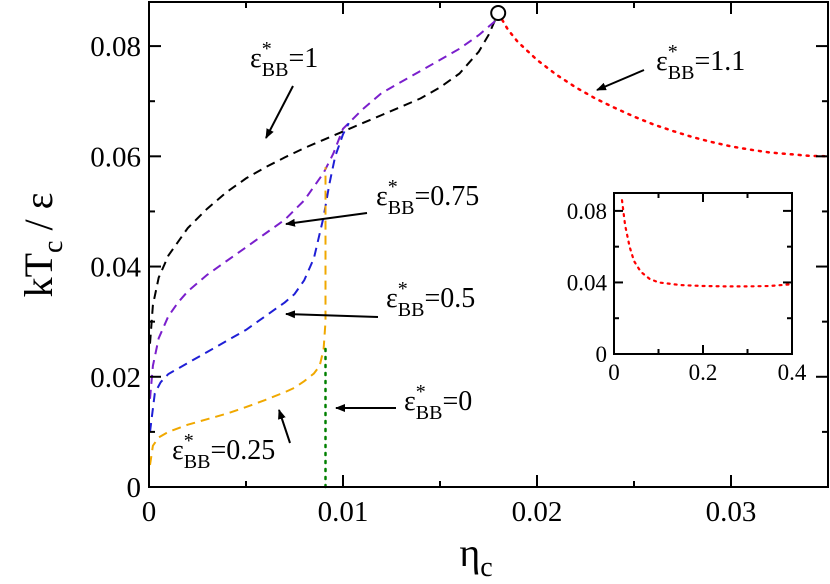 This screenshot has width=830, height=584. I want to click on inset-x-tick-label: 0.4, so click(792, 372).